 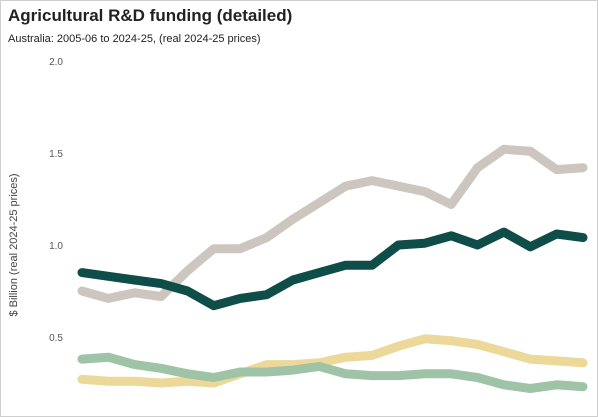 I want to click on y-tick-label: 1.0, so click(x=56, y=246).